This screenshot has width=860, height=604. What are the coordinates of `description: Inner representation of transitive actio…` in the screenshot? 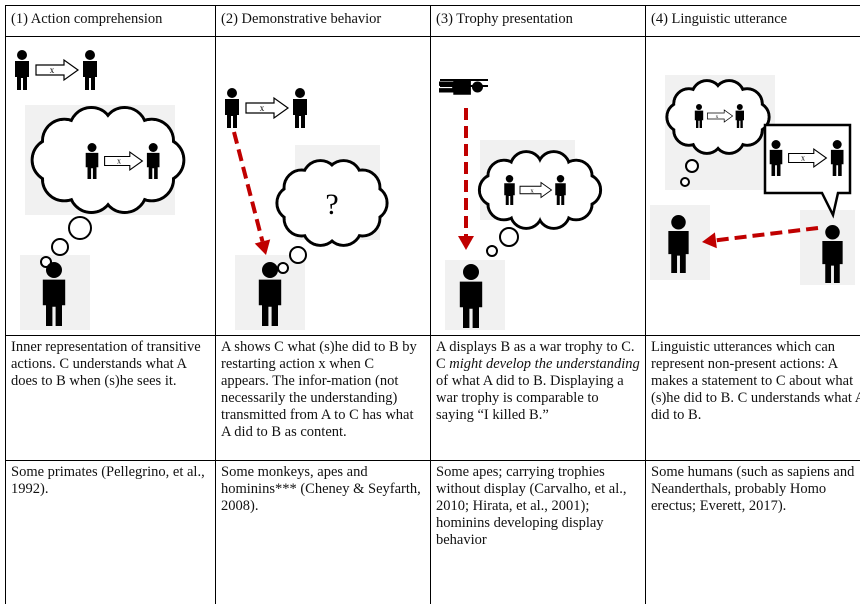 It's located at (110, 398).